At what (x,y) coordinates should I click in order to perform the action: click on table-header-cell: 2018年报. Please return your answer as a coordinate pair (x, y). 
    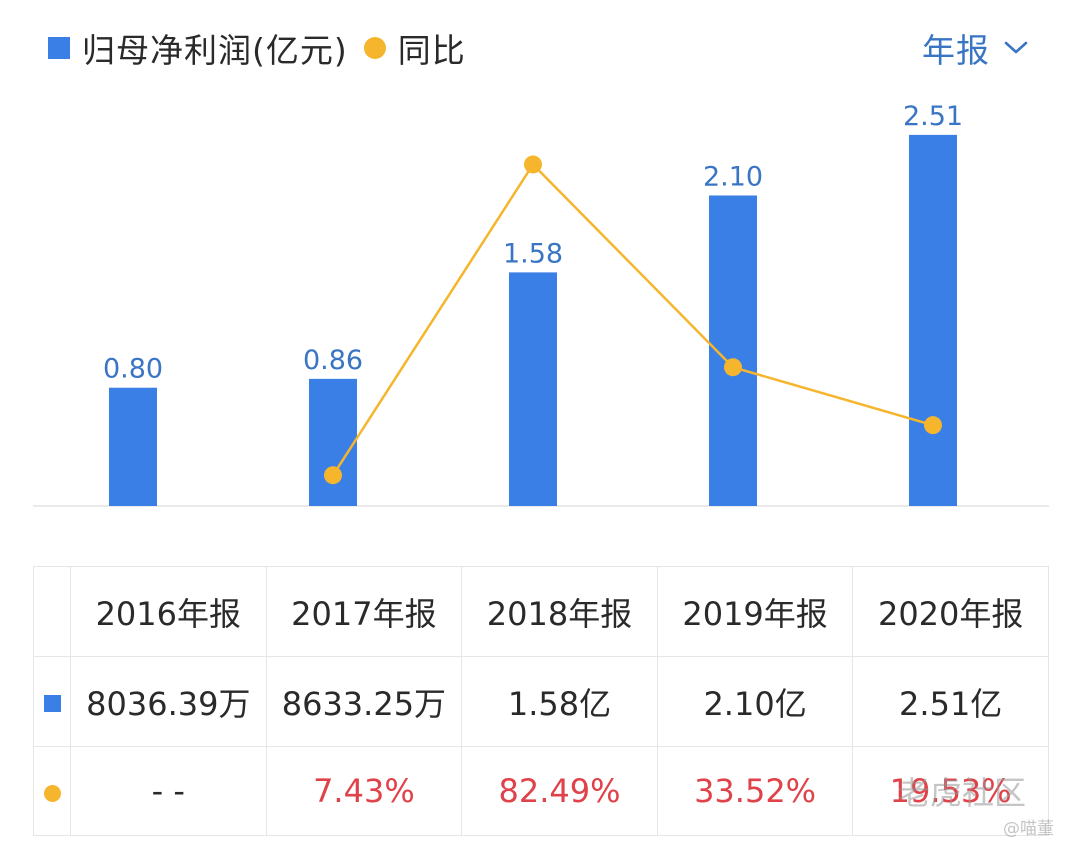
    Looking at the image, I should click on (559, 611).